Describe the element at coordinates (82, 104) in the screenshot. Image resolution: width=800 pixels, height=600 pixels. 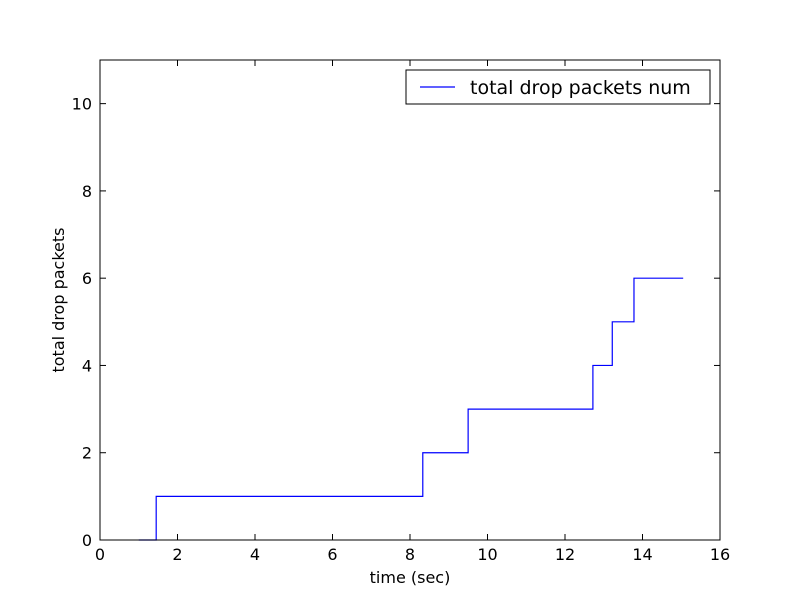
I see `y-tick-label: 10` at that location.